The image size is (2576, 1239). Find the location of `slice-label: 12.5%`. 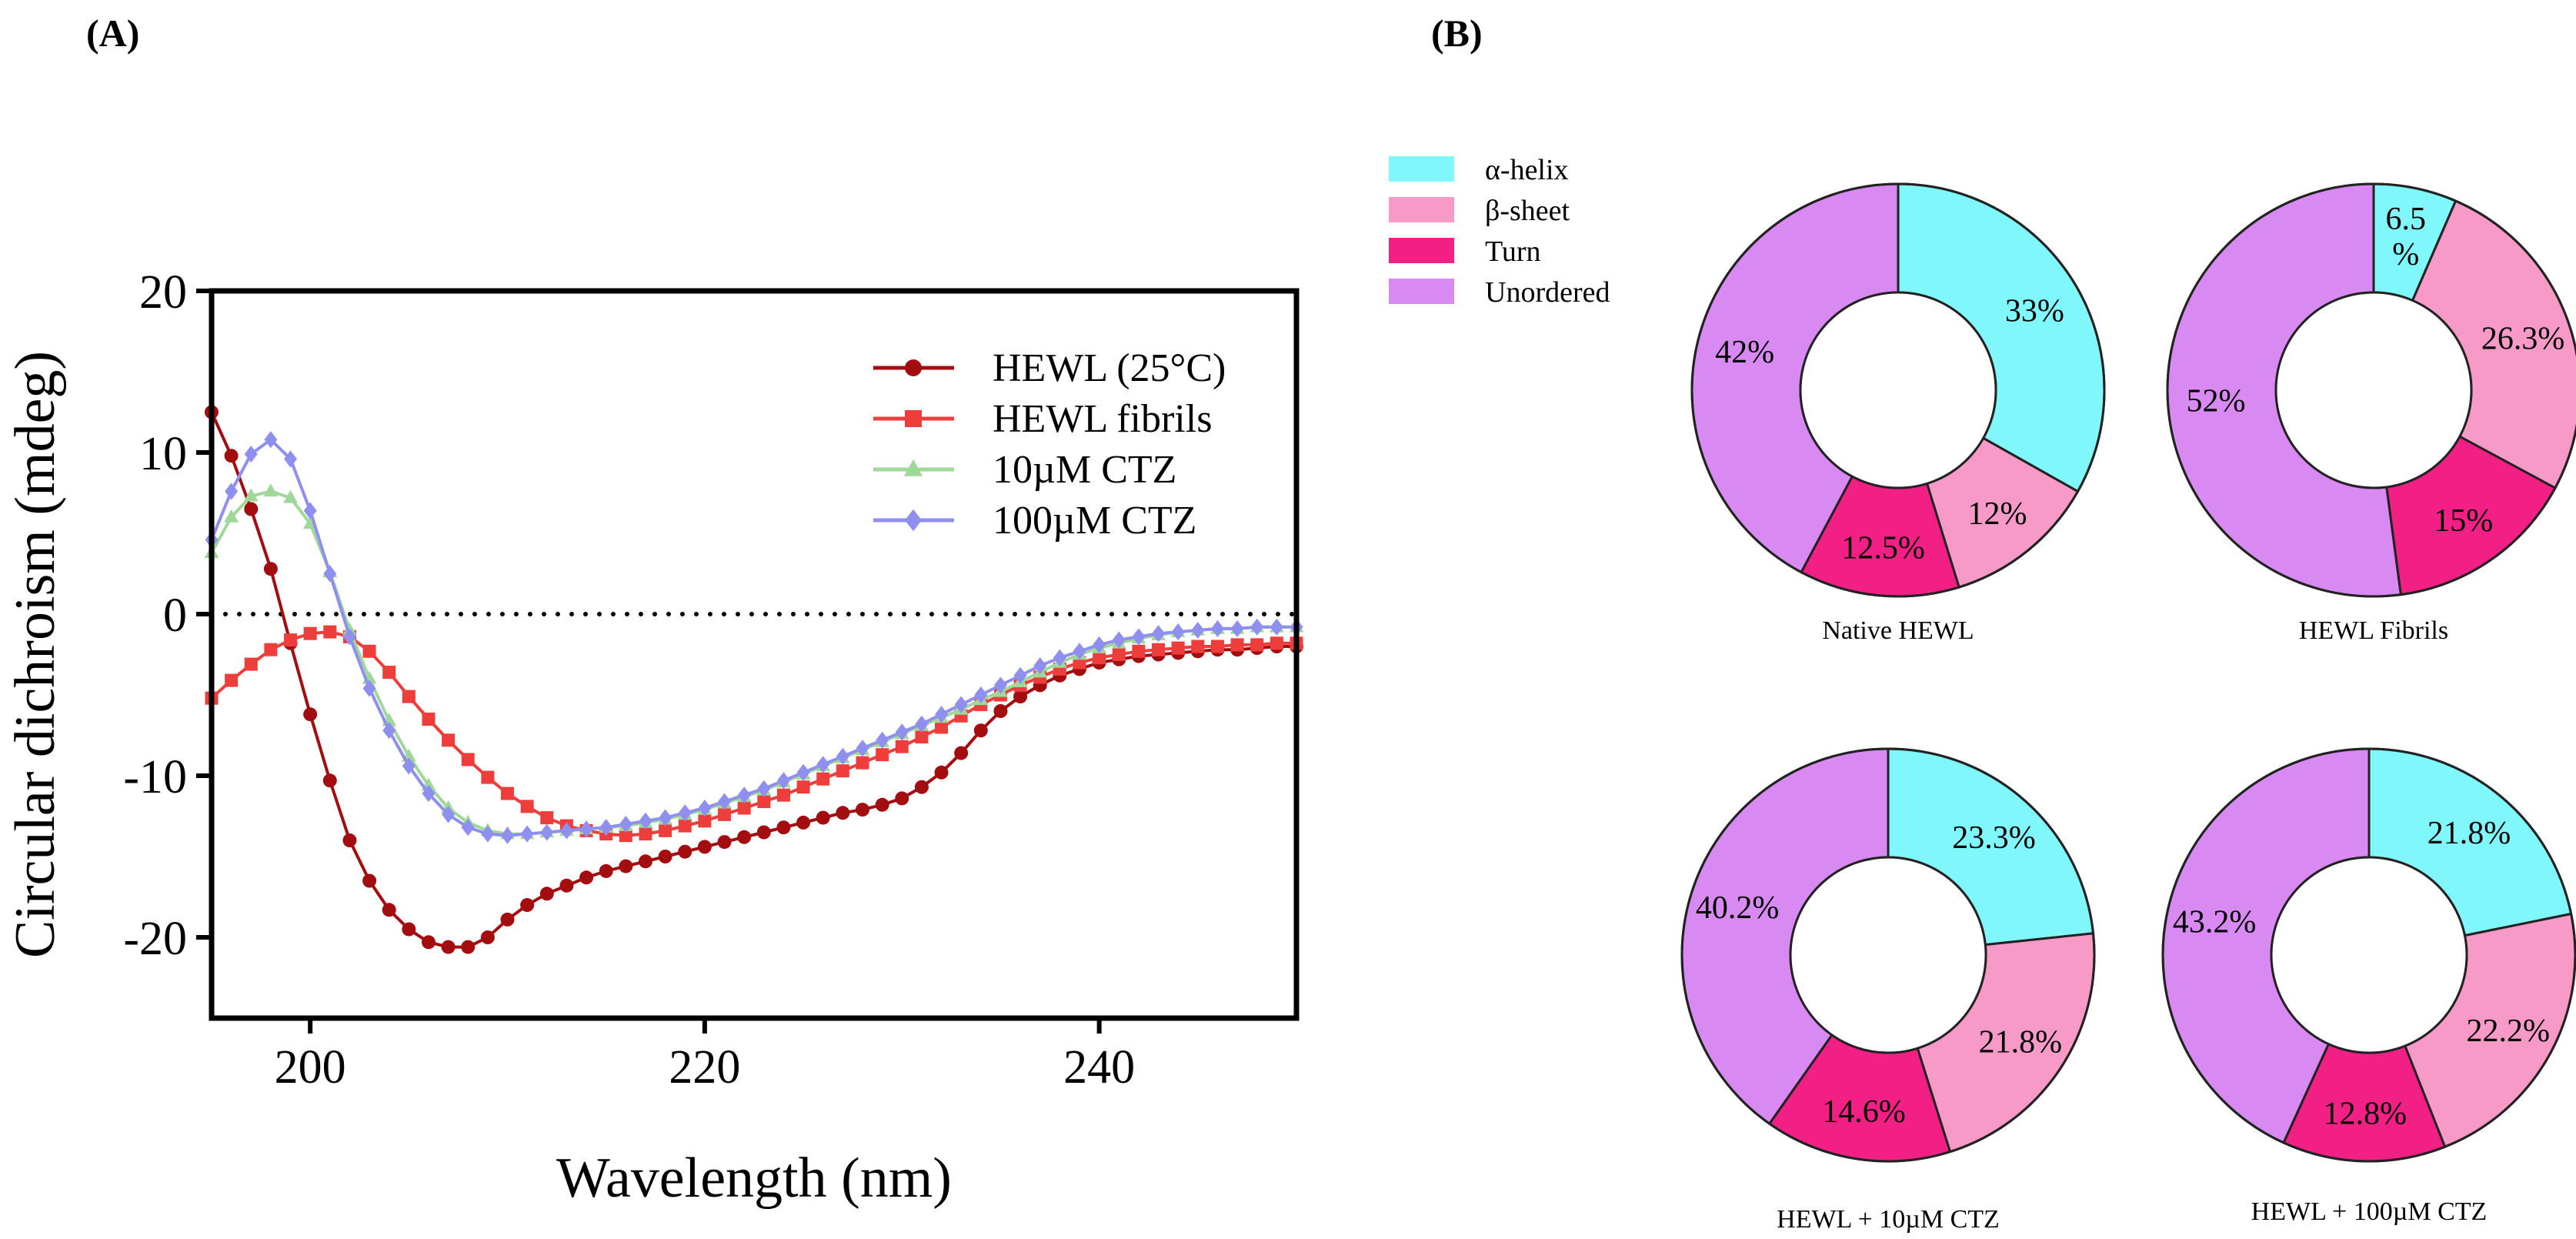

slice-label: 12.5% is located at coordinates (1883, 548).